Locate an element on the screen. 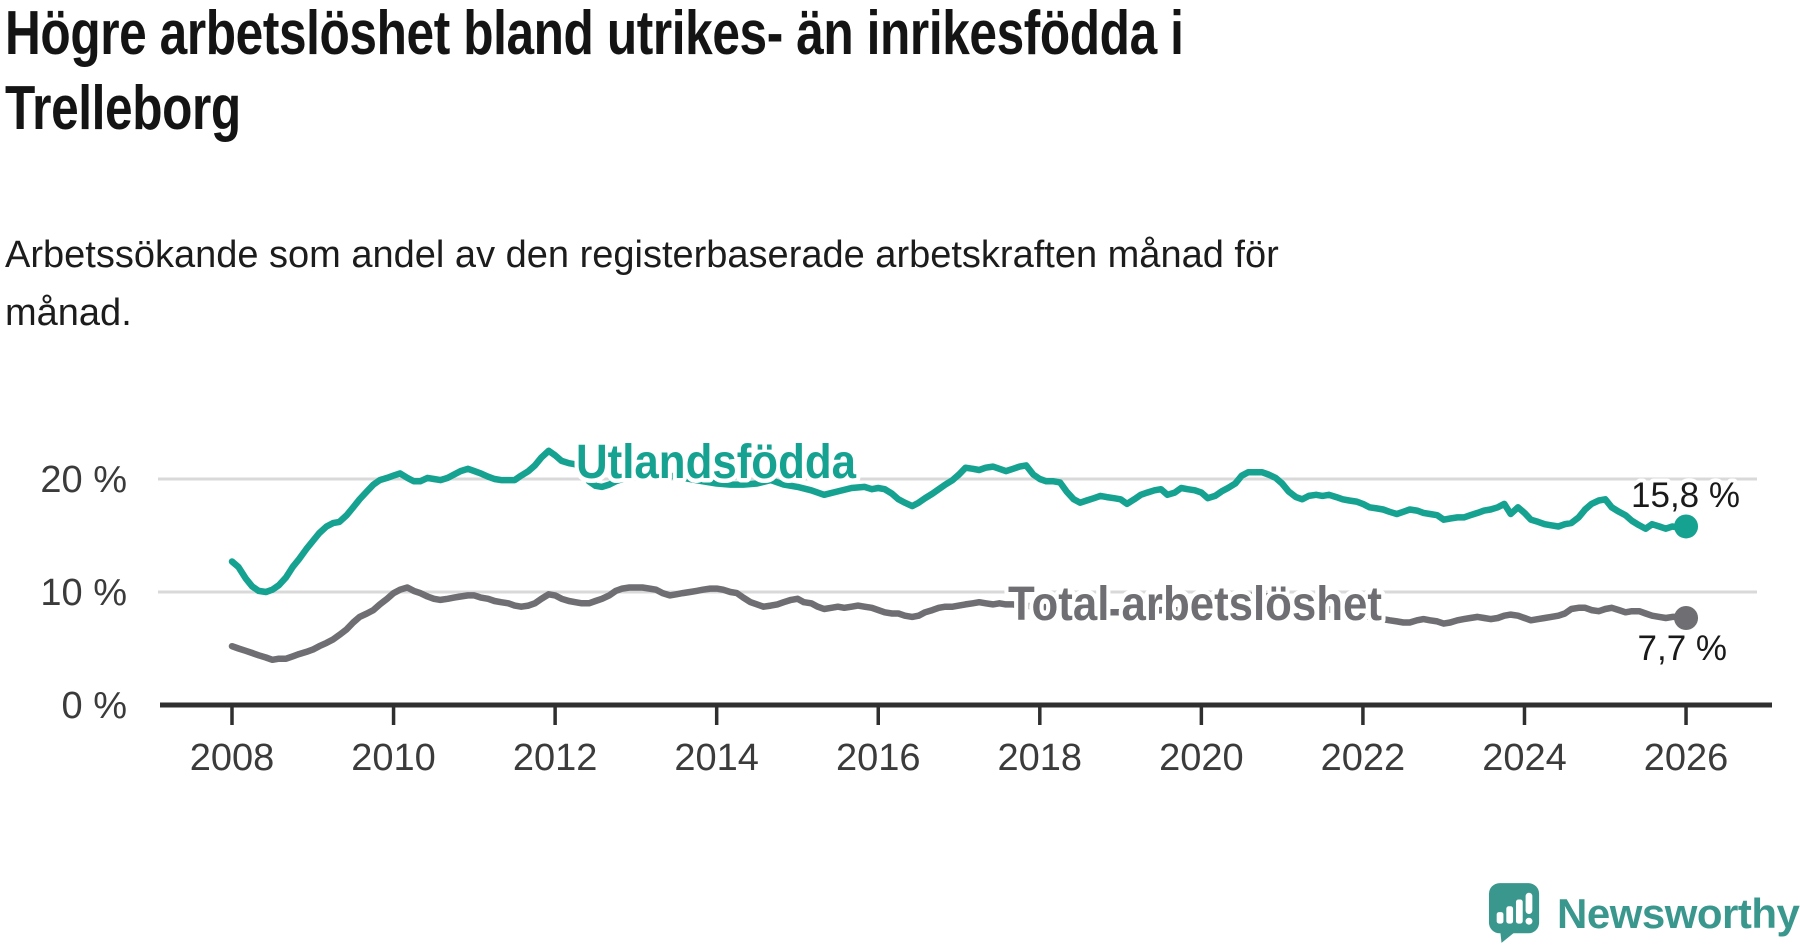 The width and height of the screenshot is (1800, 948). x-tick-label-2008: 2008 is located at coordinates (232, 758).